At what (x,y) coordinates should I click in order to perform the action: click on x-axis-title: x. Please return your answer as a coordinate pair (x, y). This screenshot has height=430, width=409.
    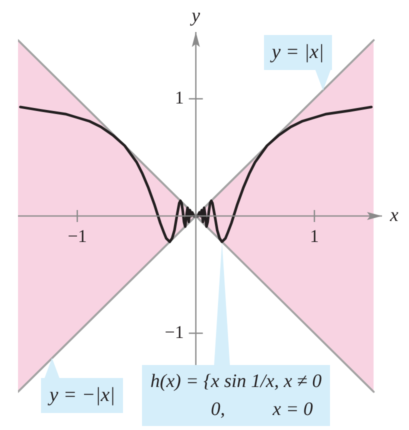
    Looking at the image, I should click on (394, 215).